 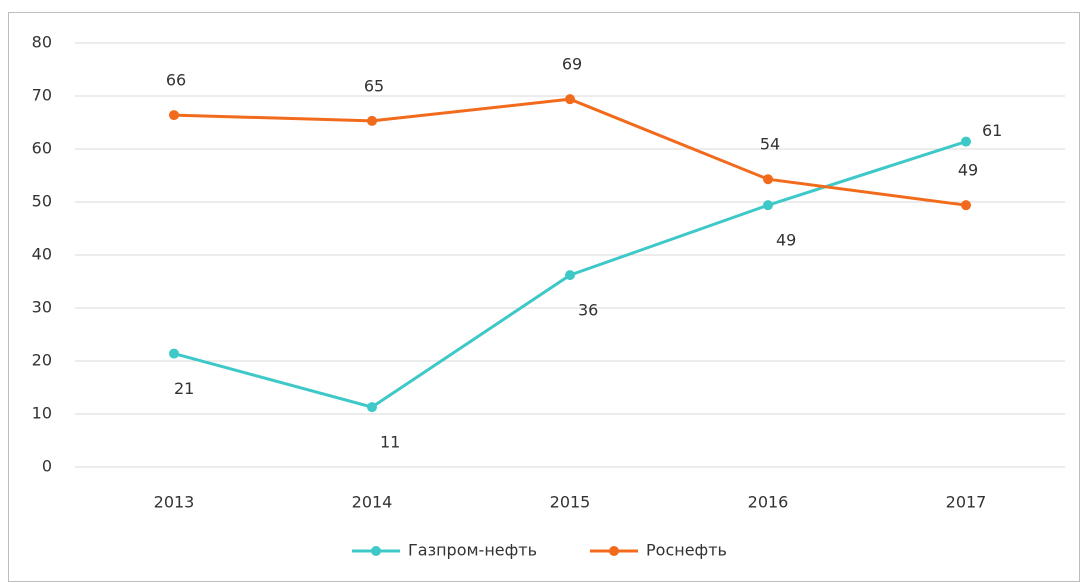 I want to click on y-tick-label: 40, so click(x=42, y=254).